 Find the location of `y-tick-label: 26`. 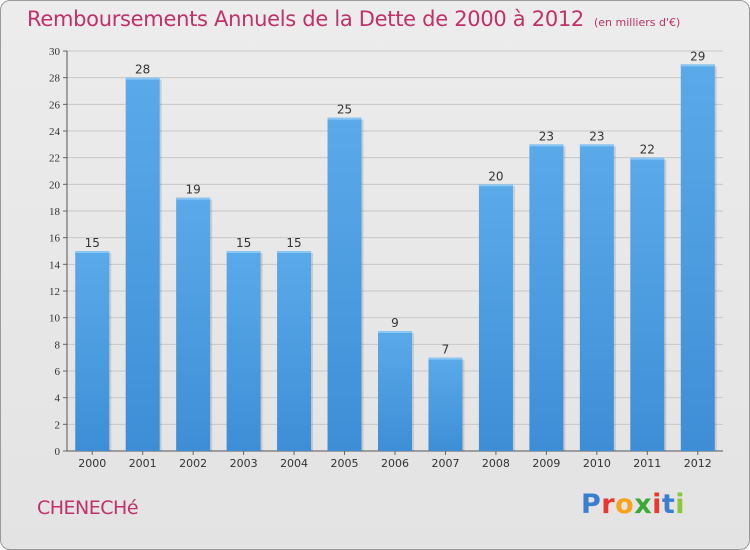

y-tick-label: 26 is located at coordinates (55, 105).